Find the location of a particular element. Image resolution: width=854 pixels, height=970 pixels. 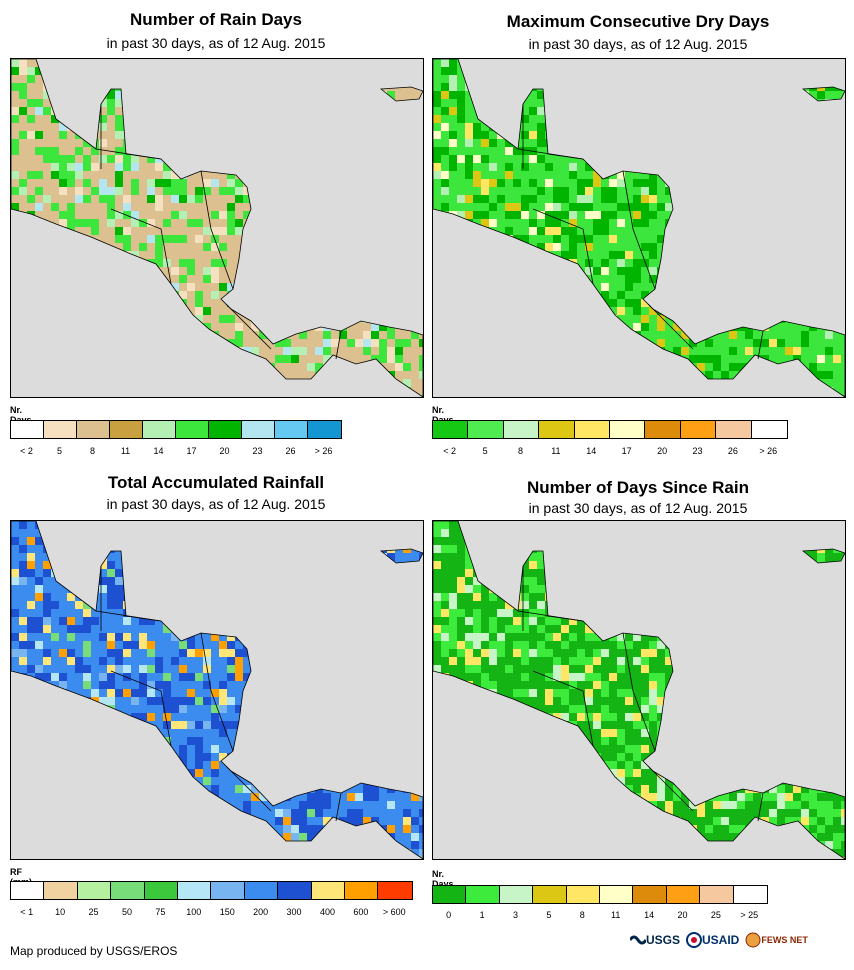

legend-tick-label: < 1 is located at coordinates (27, 912).